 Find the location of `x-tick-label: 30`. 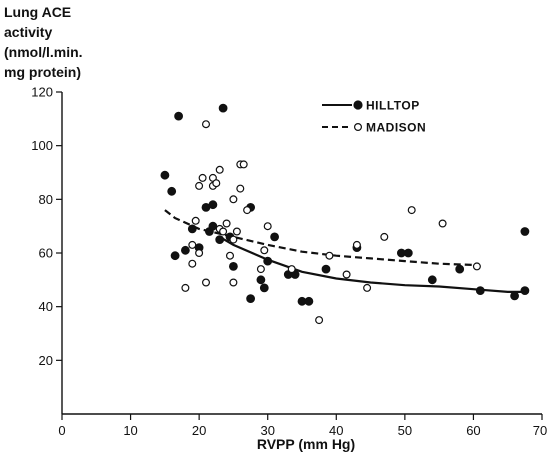

x-tick-label: 30 is located at coordinates (267, 430).